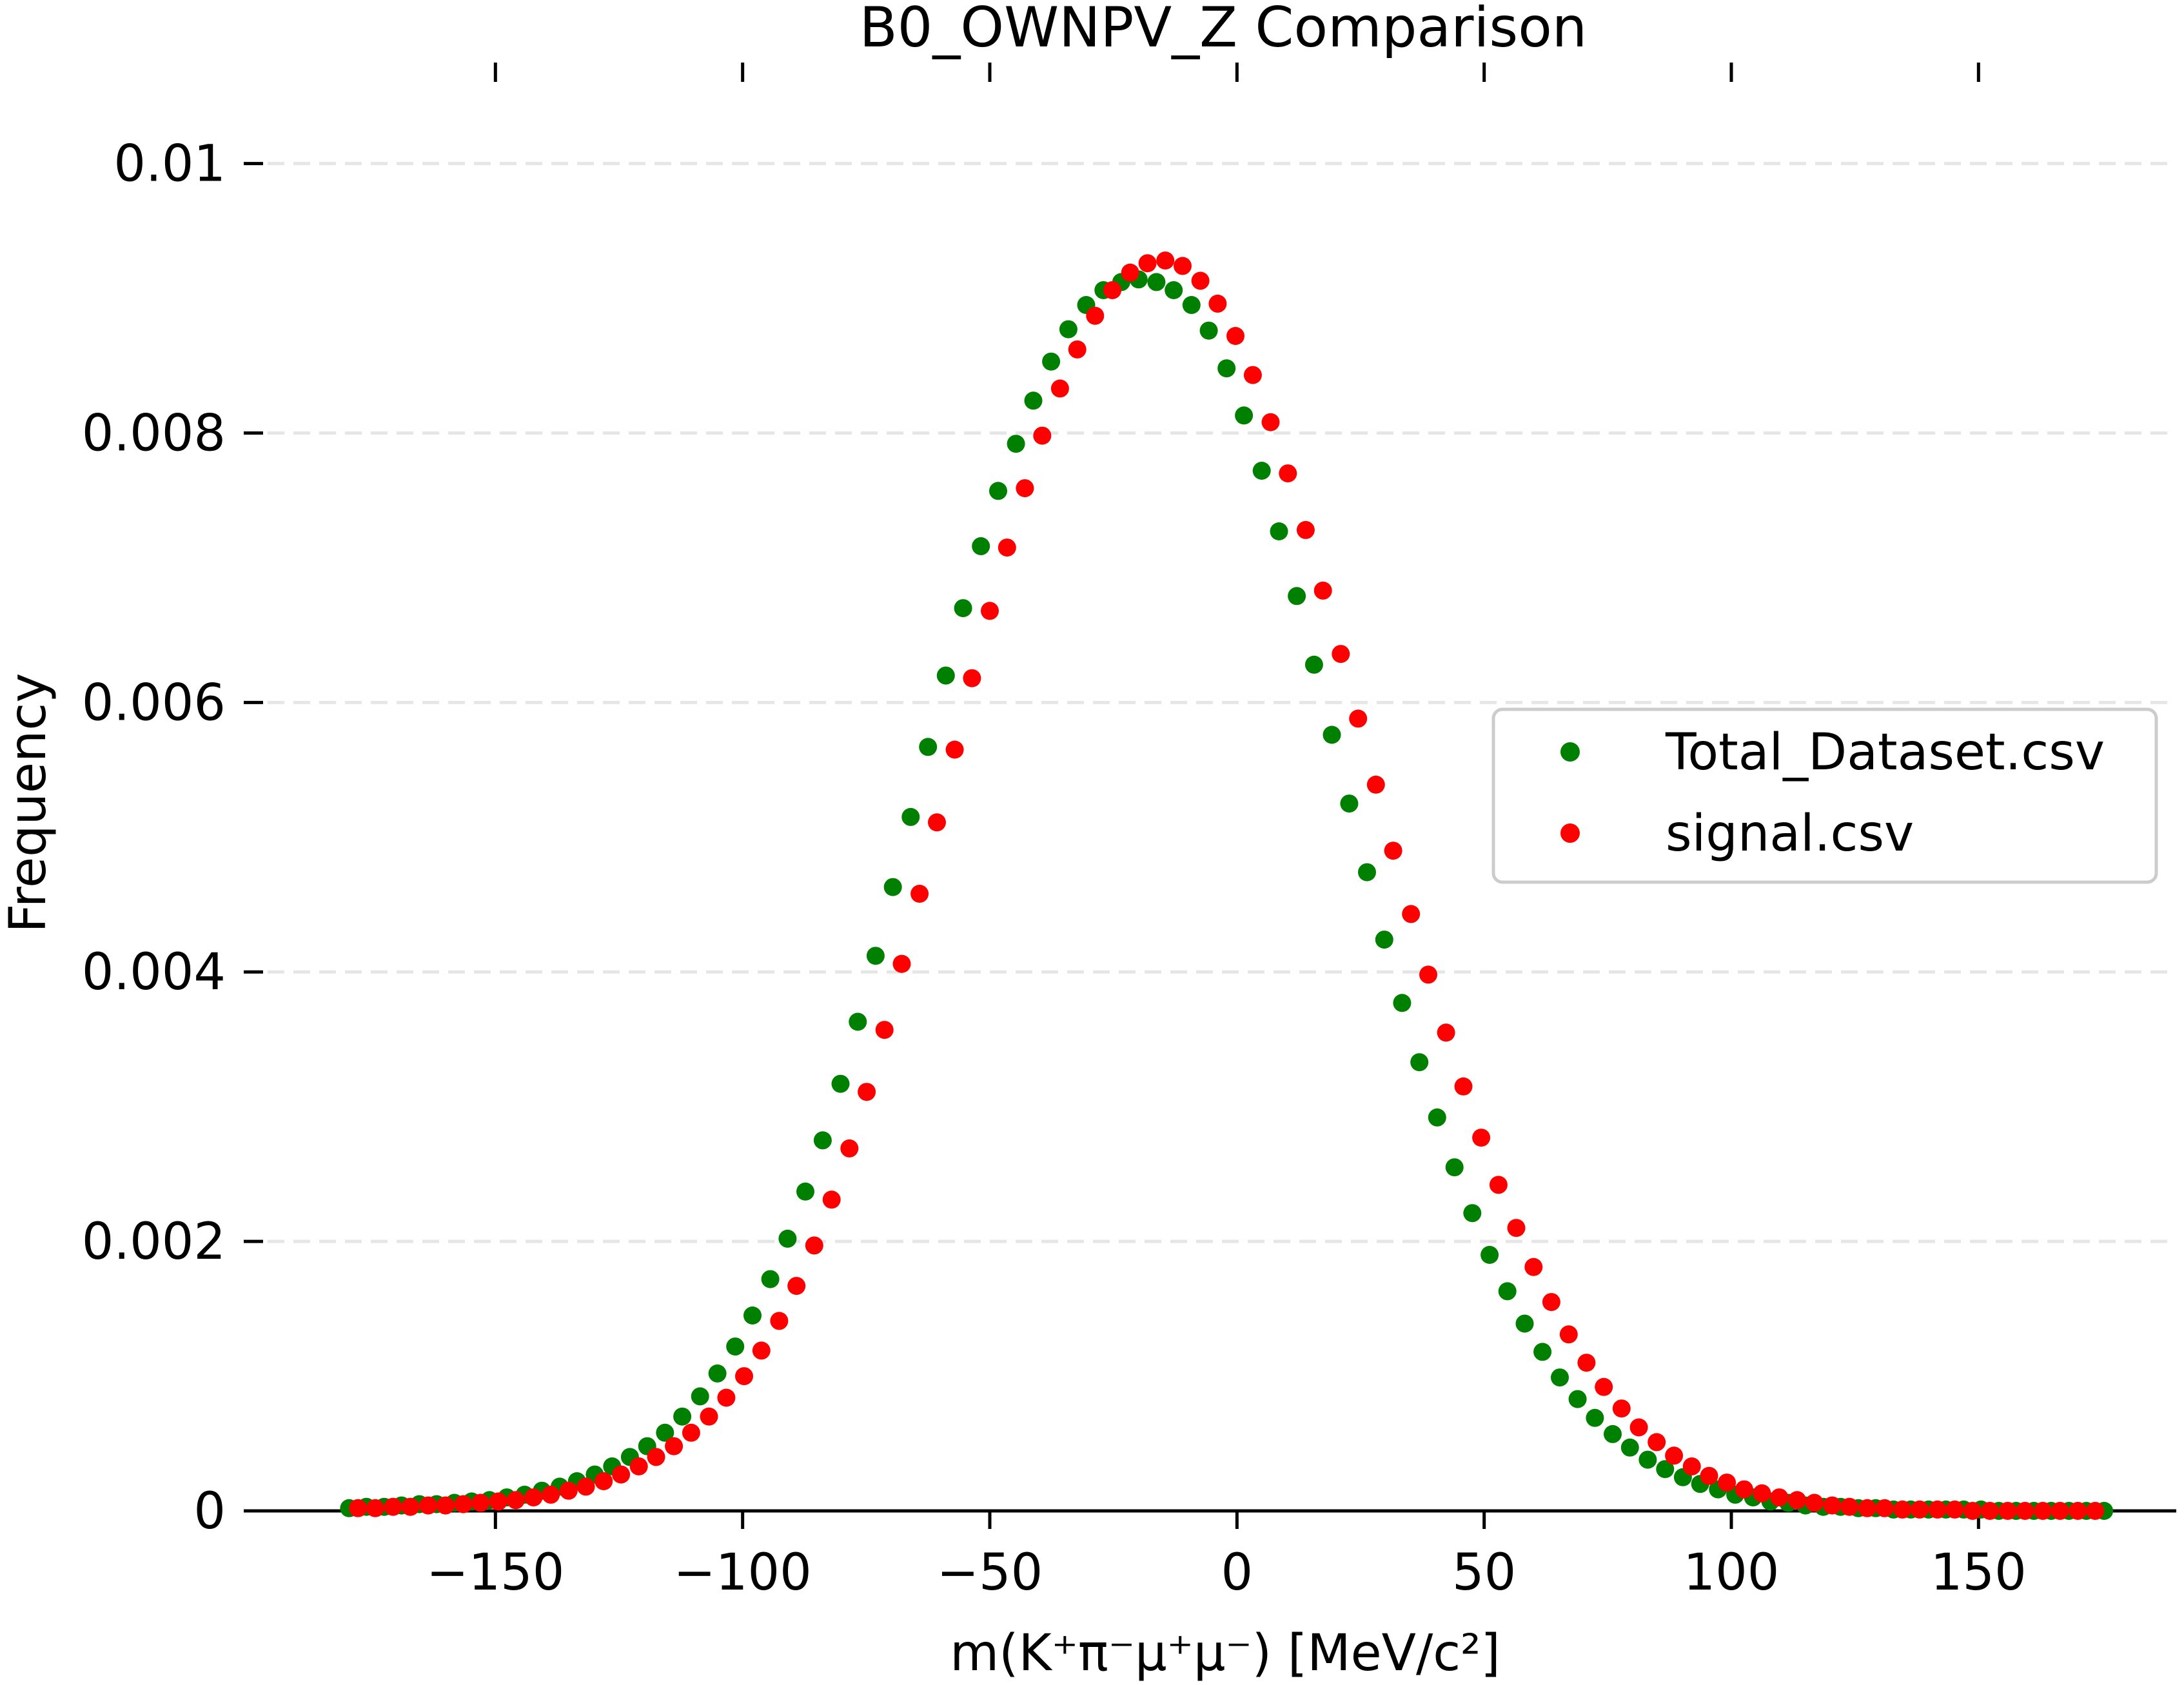 Image resolution: width=2184 pixels, height=1685 pixels. Describe the element at coordinates (1570, 752) in the screenshot. I see `legend-marker-total-dataset` at that location.